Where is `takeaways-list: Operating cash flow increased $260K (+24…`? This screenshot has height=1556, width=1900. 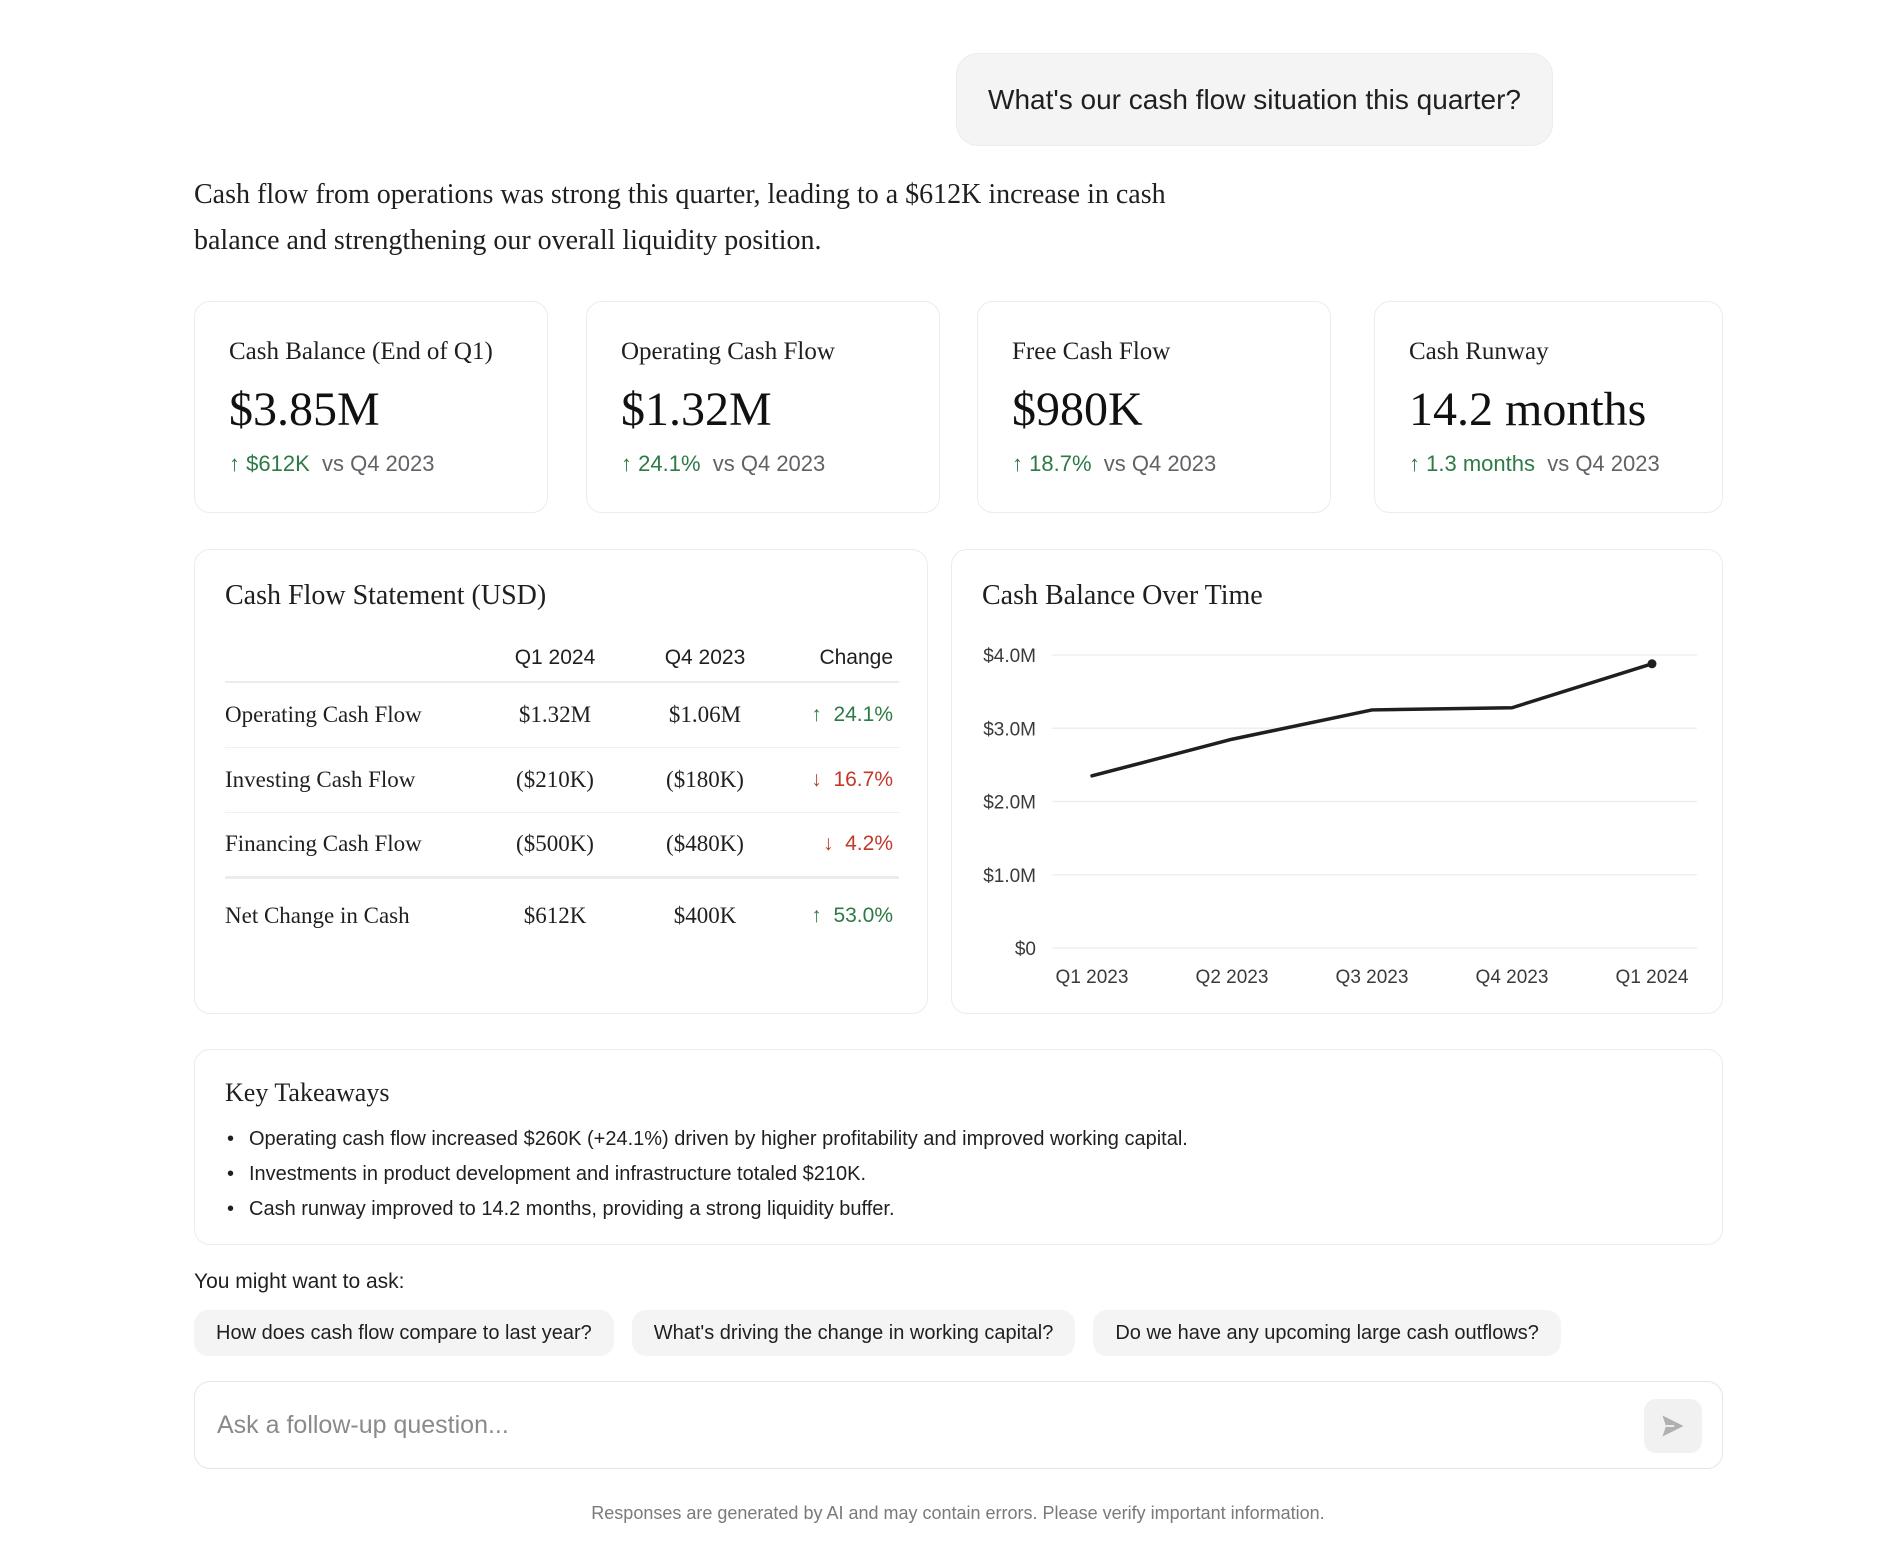
takeaways-list: Operating cash flow increased $260K (+24… is located at coordinates (958, 1174).